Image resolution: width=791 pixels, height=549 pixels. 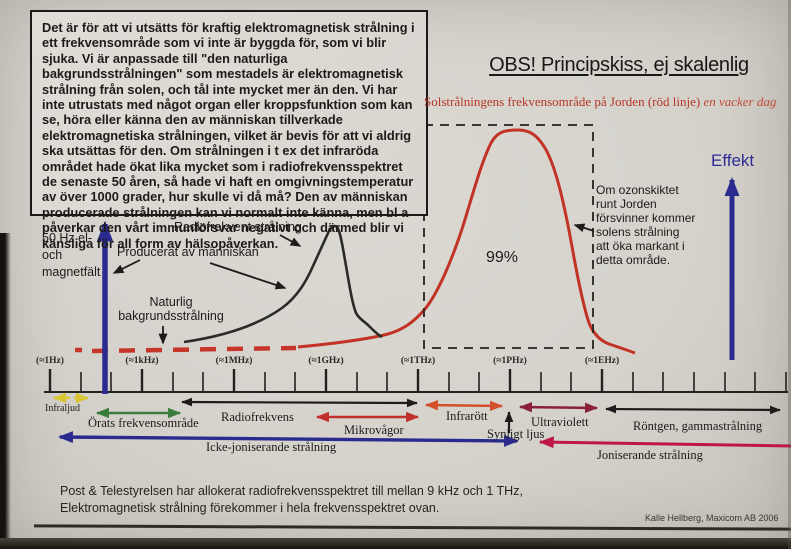 I want to click on radiofrekvent-pointer-arrow, so click(x=290, y=240).